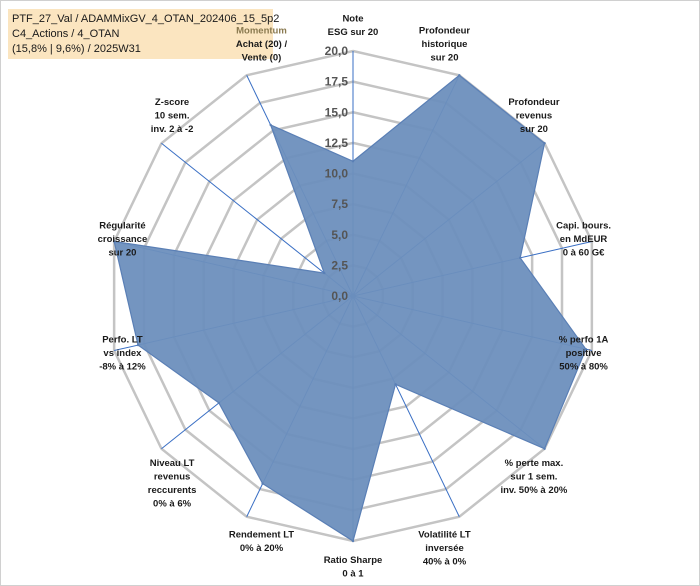 This screenshot has height=586, width=700. I want to click on axis-label-11: Régularité croissance sur 20, so click(123, 239).